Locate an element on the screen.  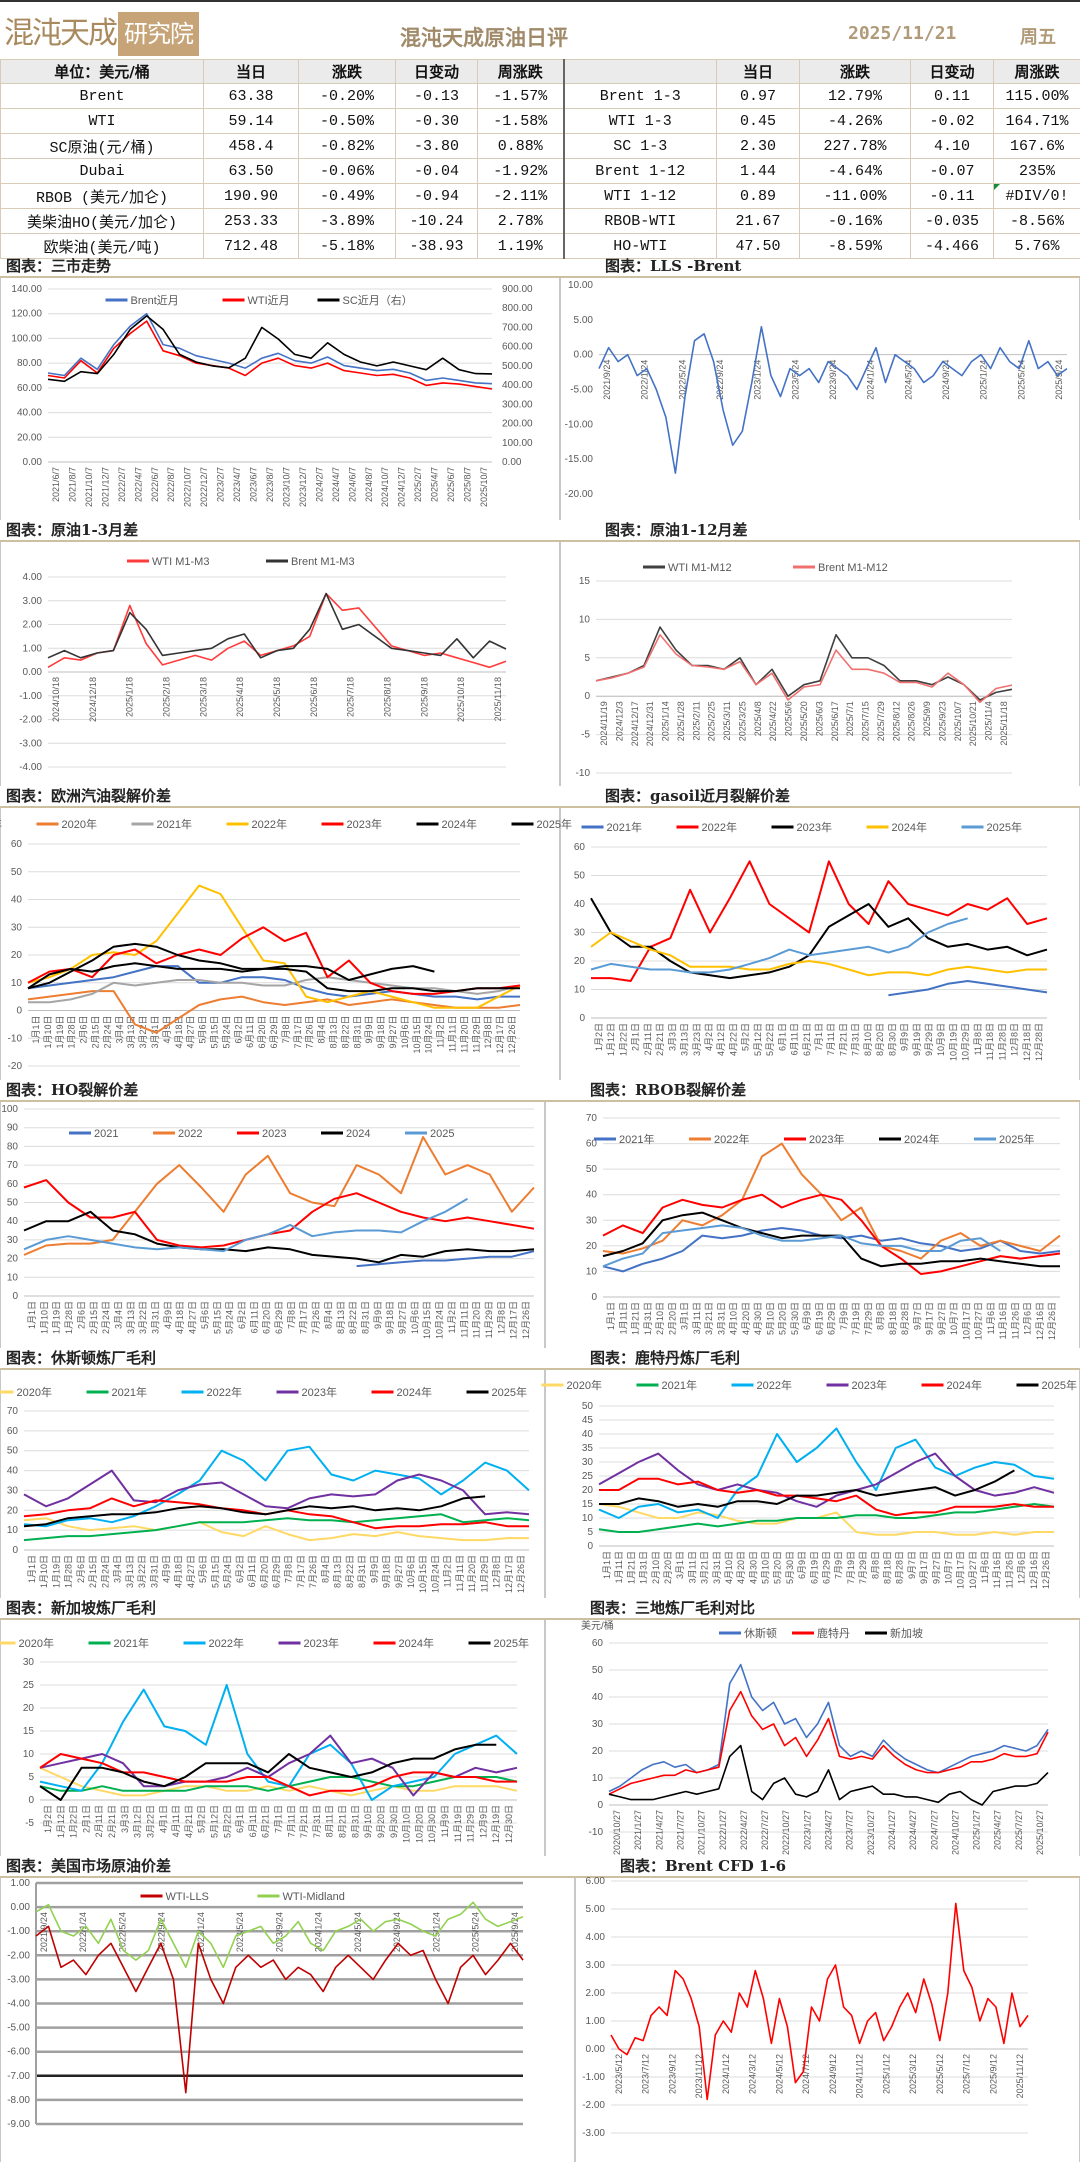
x-tick-label: 1月10日 is located at coordinates (44, 1317).